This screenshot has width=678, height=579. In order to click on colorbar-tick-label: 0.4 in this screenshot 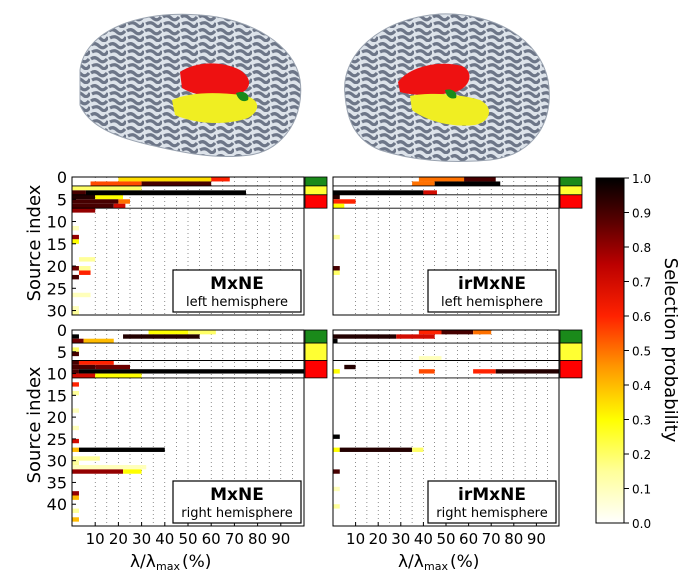, I will do `click(641, 386)`.